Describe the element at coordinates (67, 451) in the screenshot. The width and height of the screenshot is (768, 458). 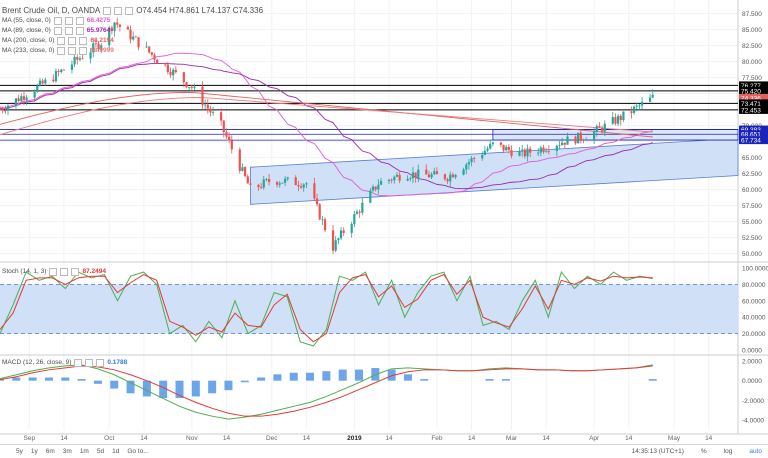
I see `range-button: 3m` at that location.